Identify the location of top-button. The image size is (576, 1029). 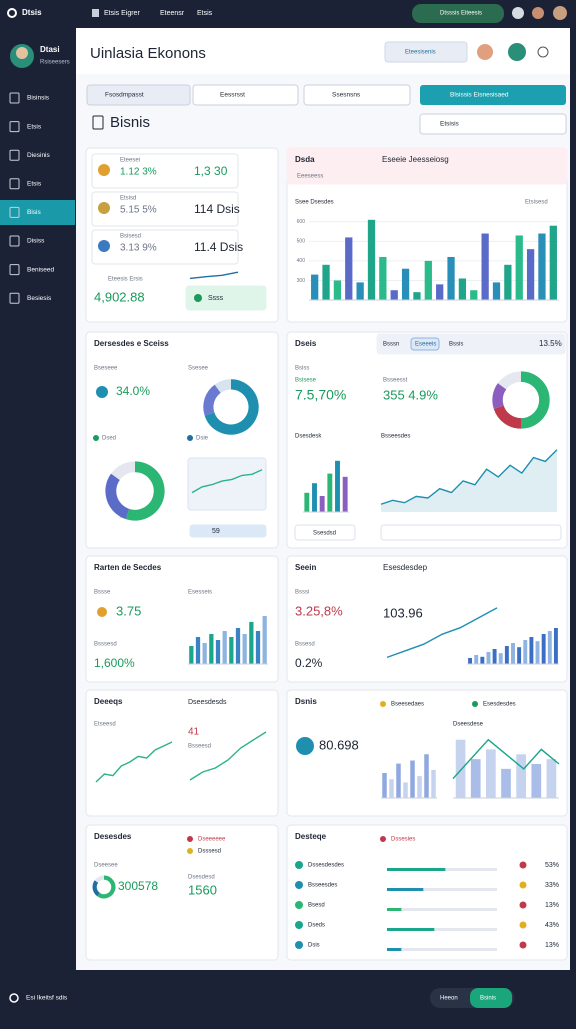
(458, 13).